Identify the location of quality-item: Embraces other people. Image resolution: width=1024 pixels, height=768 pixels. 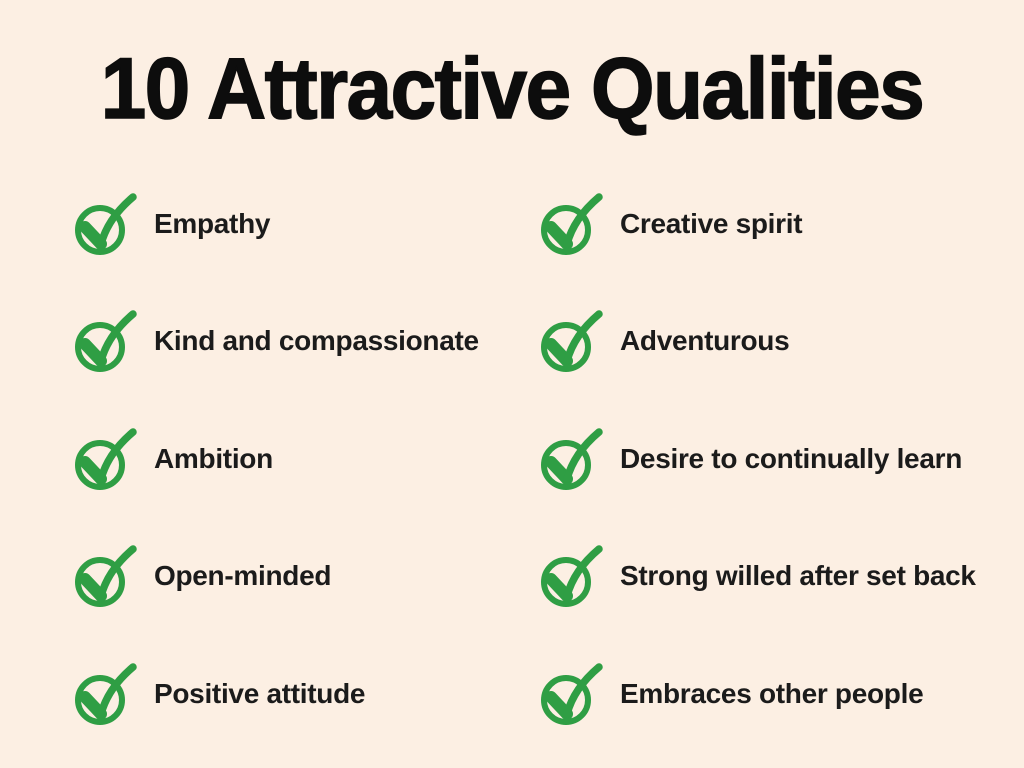
(782, 694).